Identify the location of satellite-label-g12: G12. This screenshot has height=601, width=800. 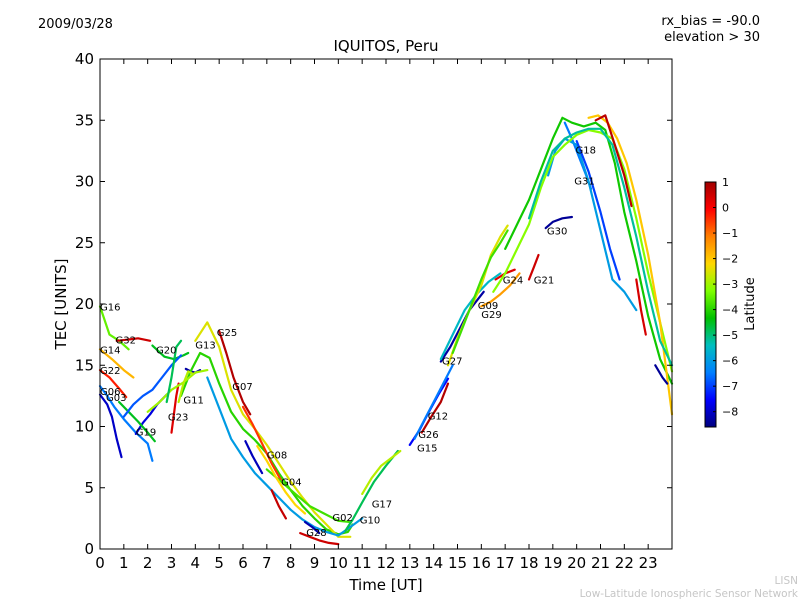
(438, 417).